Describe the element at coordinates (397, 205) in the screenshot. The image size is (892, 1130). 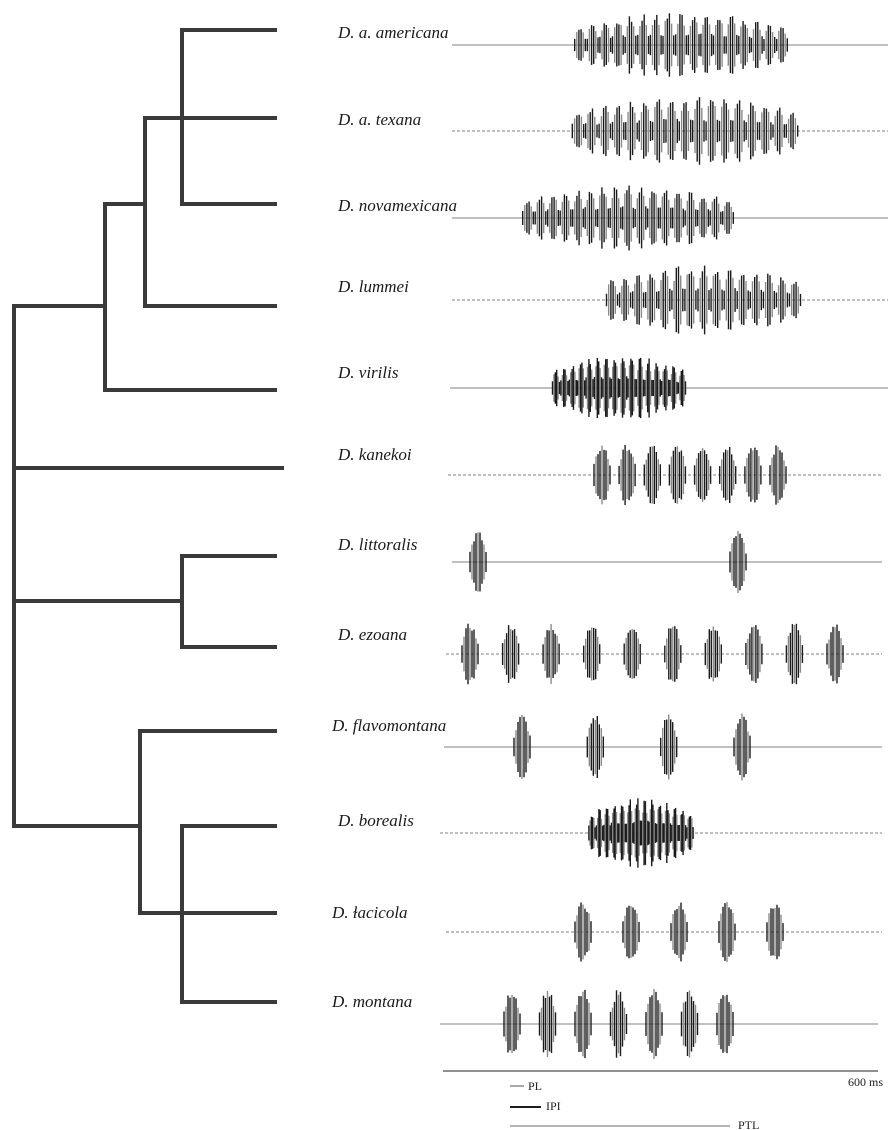
I see `species-label-novamexicana: D. novamexicana` at that location.